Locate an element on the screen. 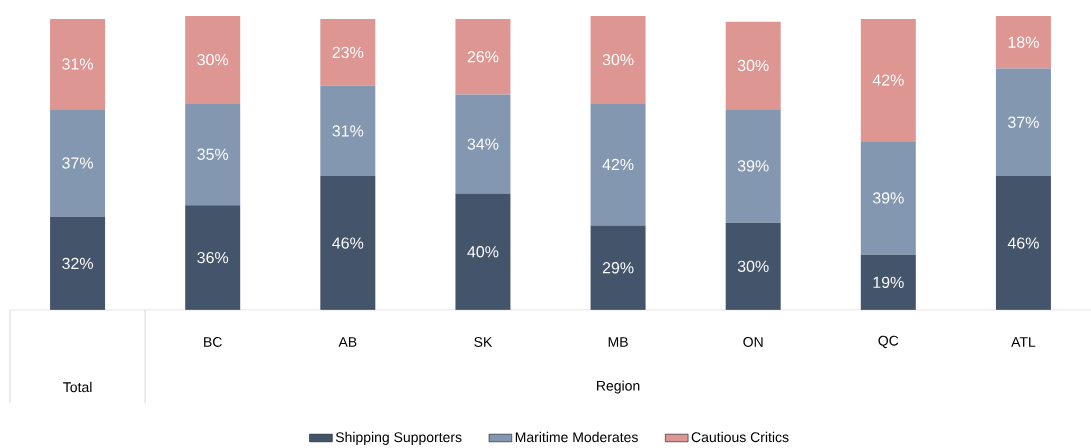 This screenshot has width=1091, height=448. x-tick-label: AB is located at coordinates (347, 342).